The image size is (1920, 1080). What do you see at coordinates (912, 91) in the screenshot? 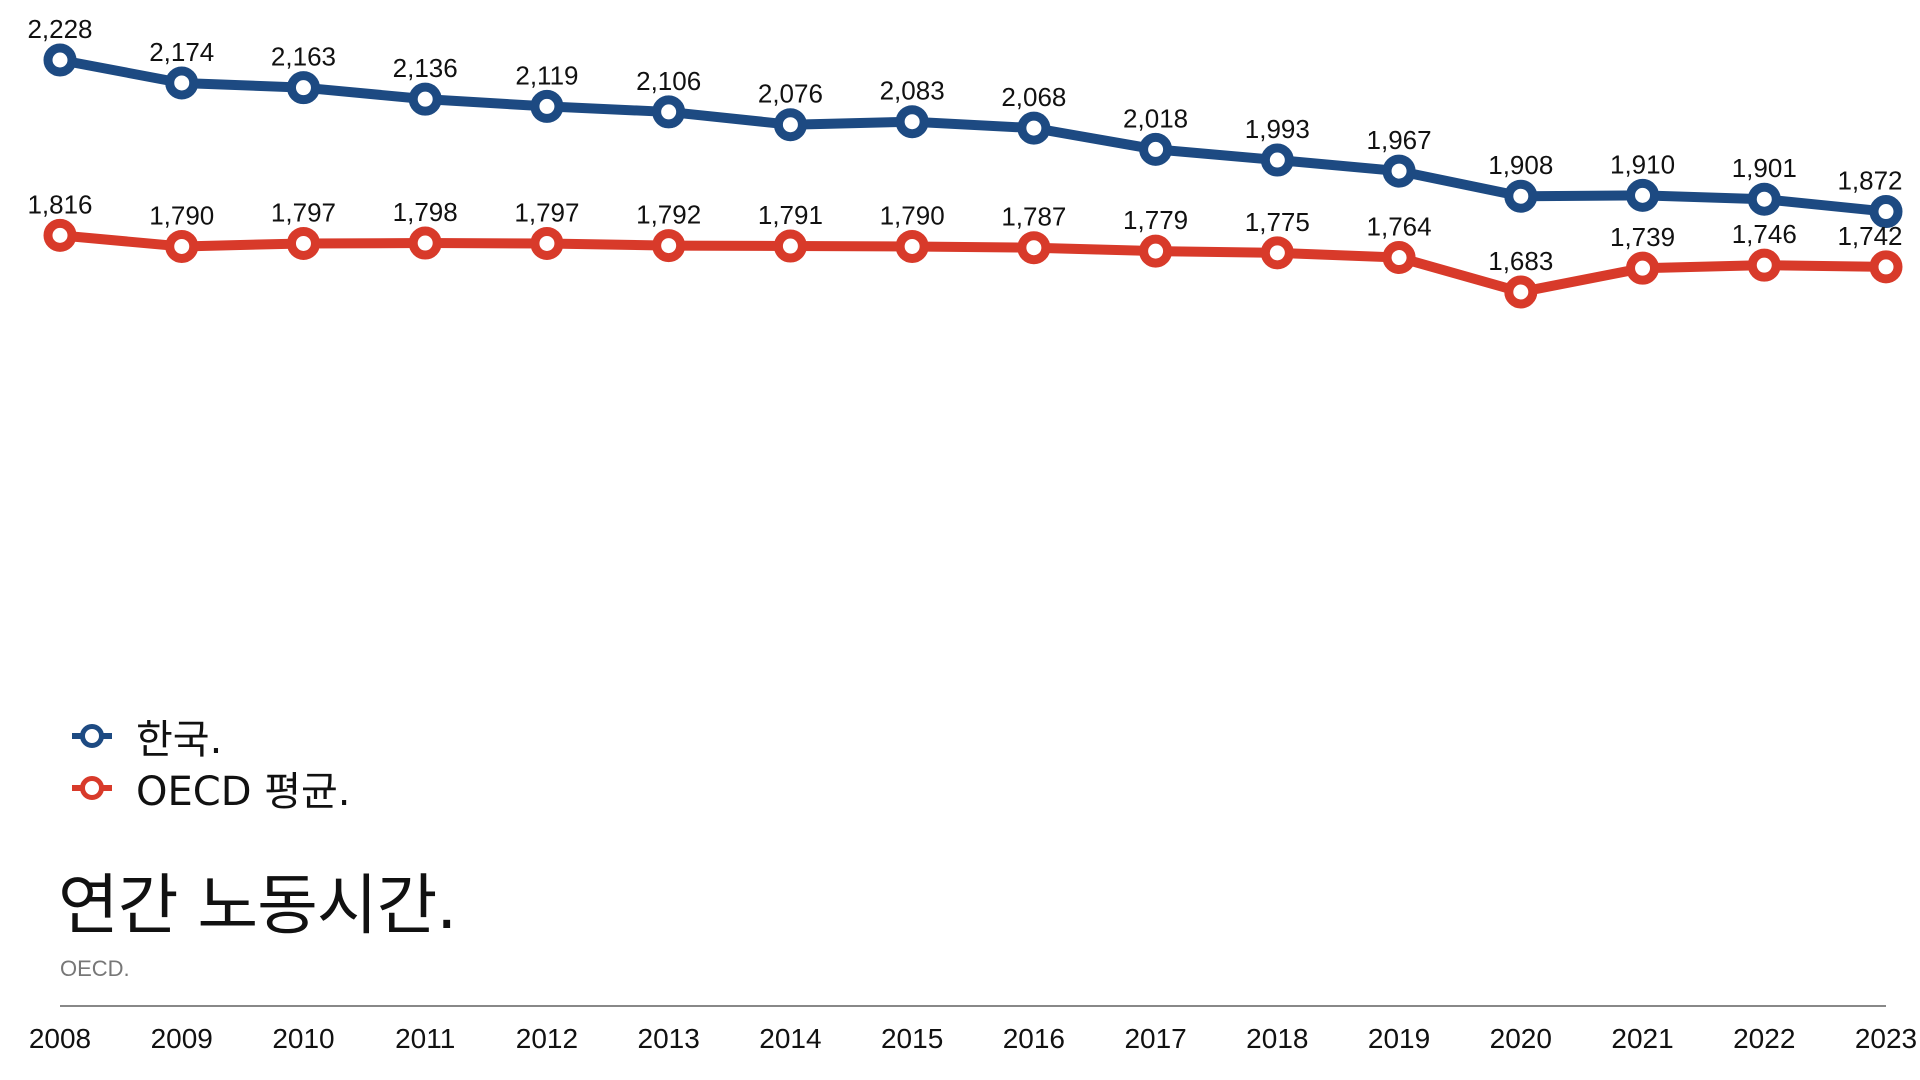
I see `data-label-korea: 2,083` at bounding box center [912, 91].